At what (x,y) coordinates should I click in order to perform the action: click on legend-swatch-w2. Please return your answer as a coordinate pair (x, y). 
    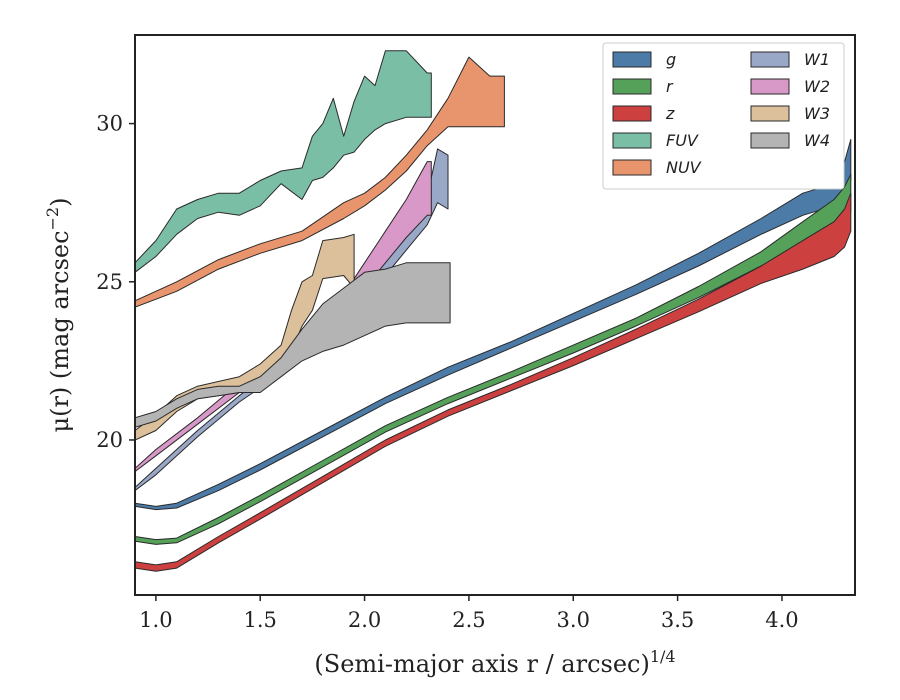
    Looking at the image, I should click on (770, 86).